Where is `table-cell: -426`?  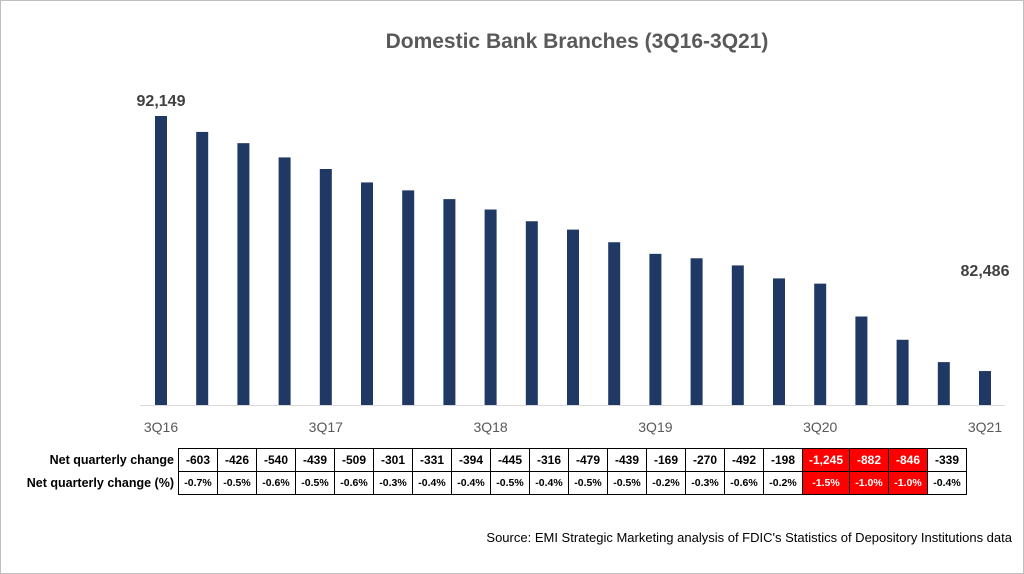 table-cell: -426 is located at coordinates (237, 460).